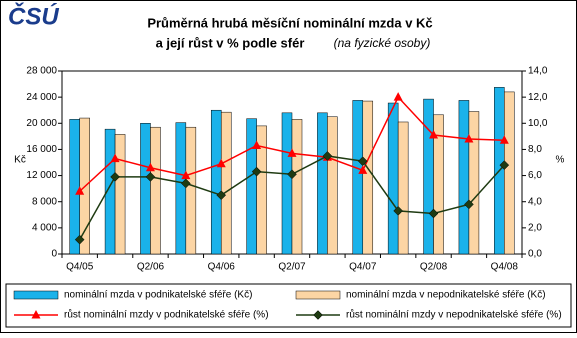 The height and width of the screenshot is (338, 577). I want to click on y-tick-label: 28 000, so click(41, 71).